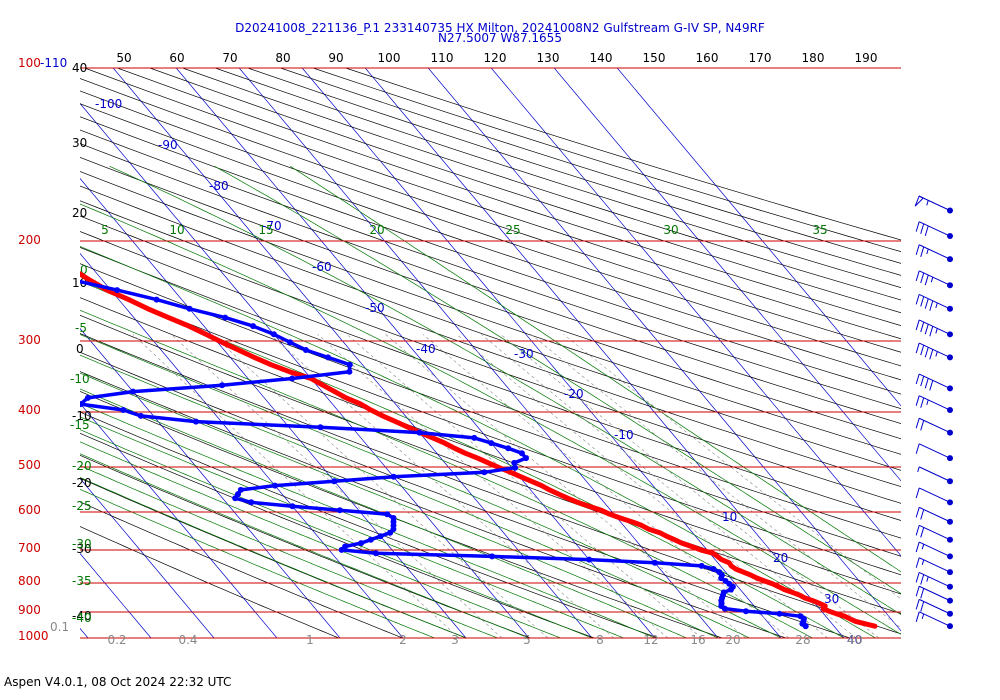  Describe the element at coordinates (866, 58) in the screenshot. I see `top-axis-label: 190` at that location.